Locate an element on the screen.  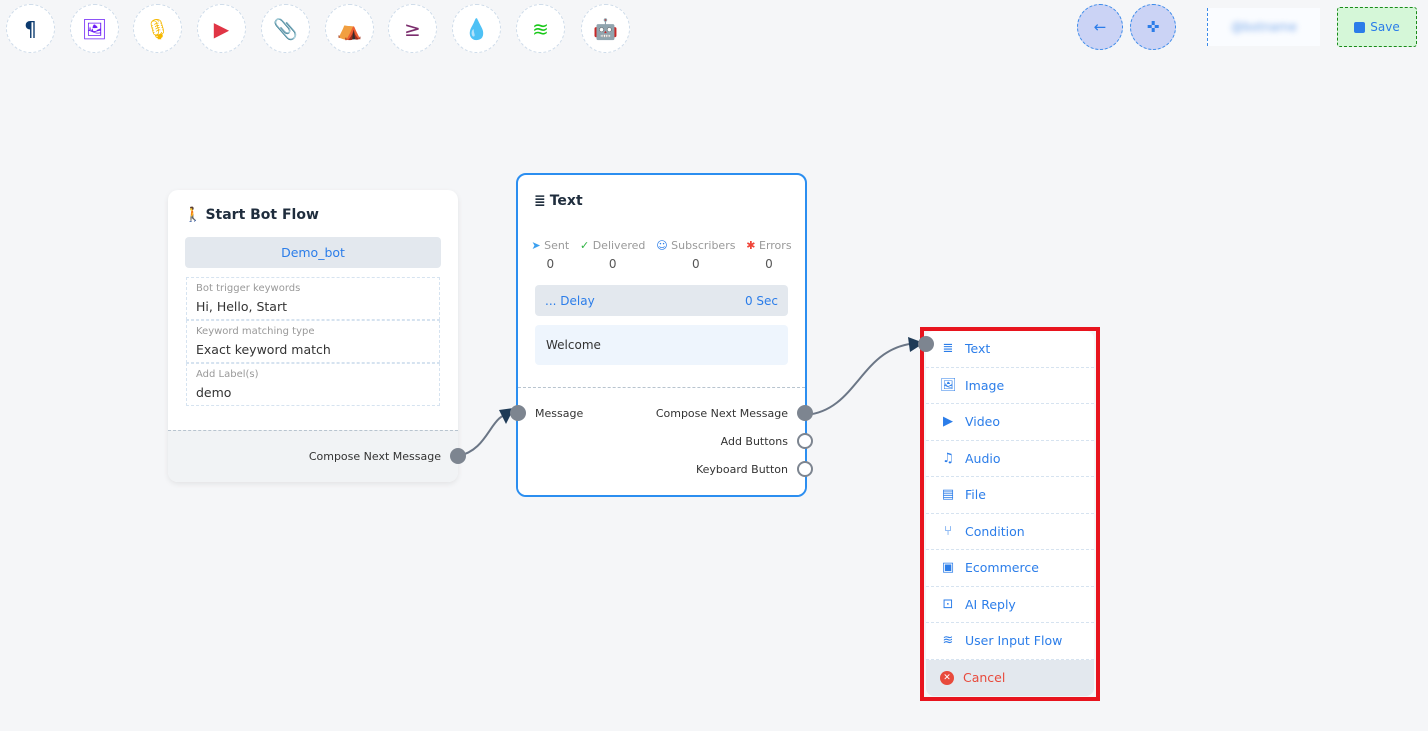
menu-item-label: Cancel is located at coordinates (984, 678).